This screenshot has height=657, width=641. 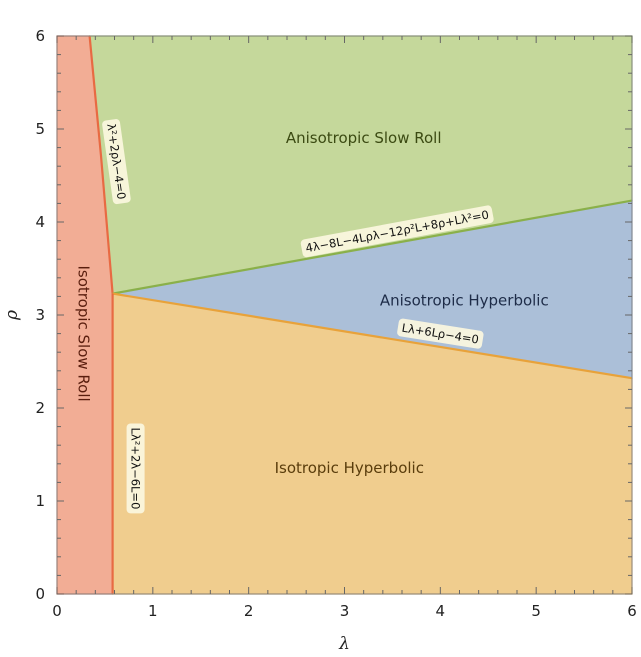 What do you see at coordinates (344, 644) in the screenshot?
I see `x-axis-title: λ` at bounding box center [344, 644].